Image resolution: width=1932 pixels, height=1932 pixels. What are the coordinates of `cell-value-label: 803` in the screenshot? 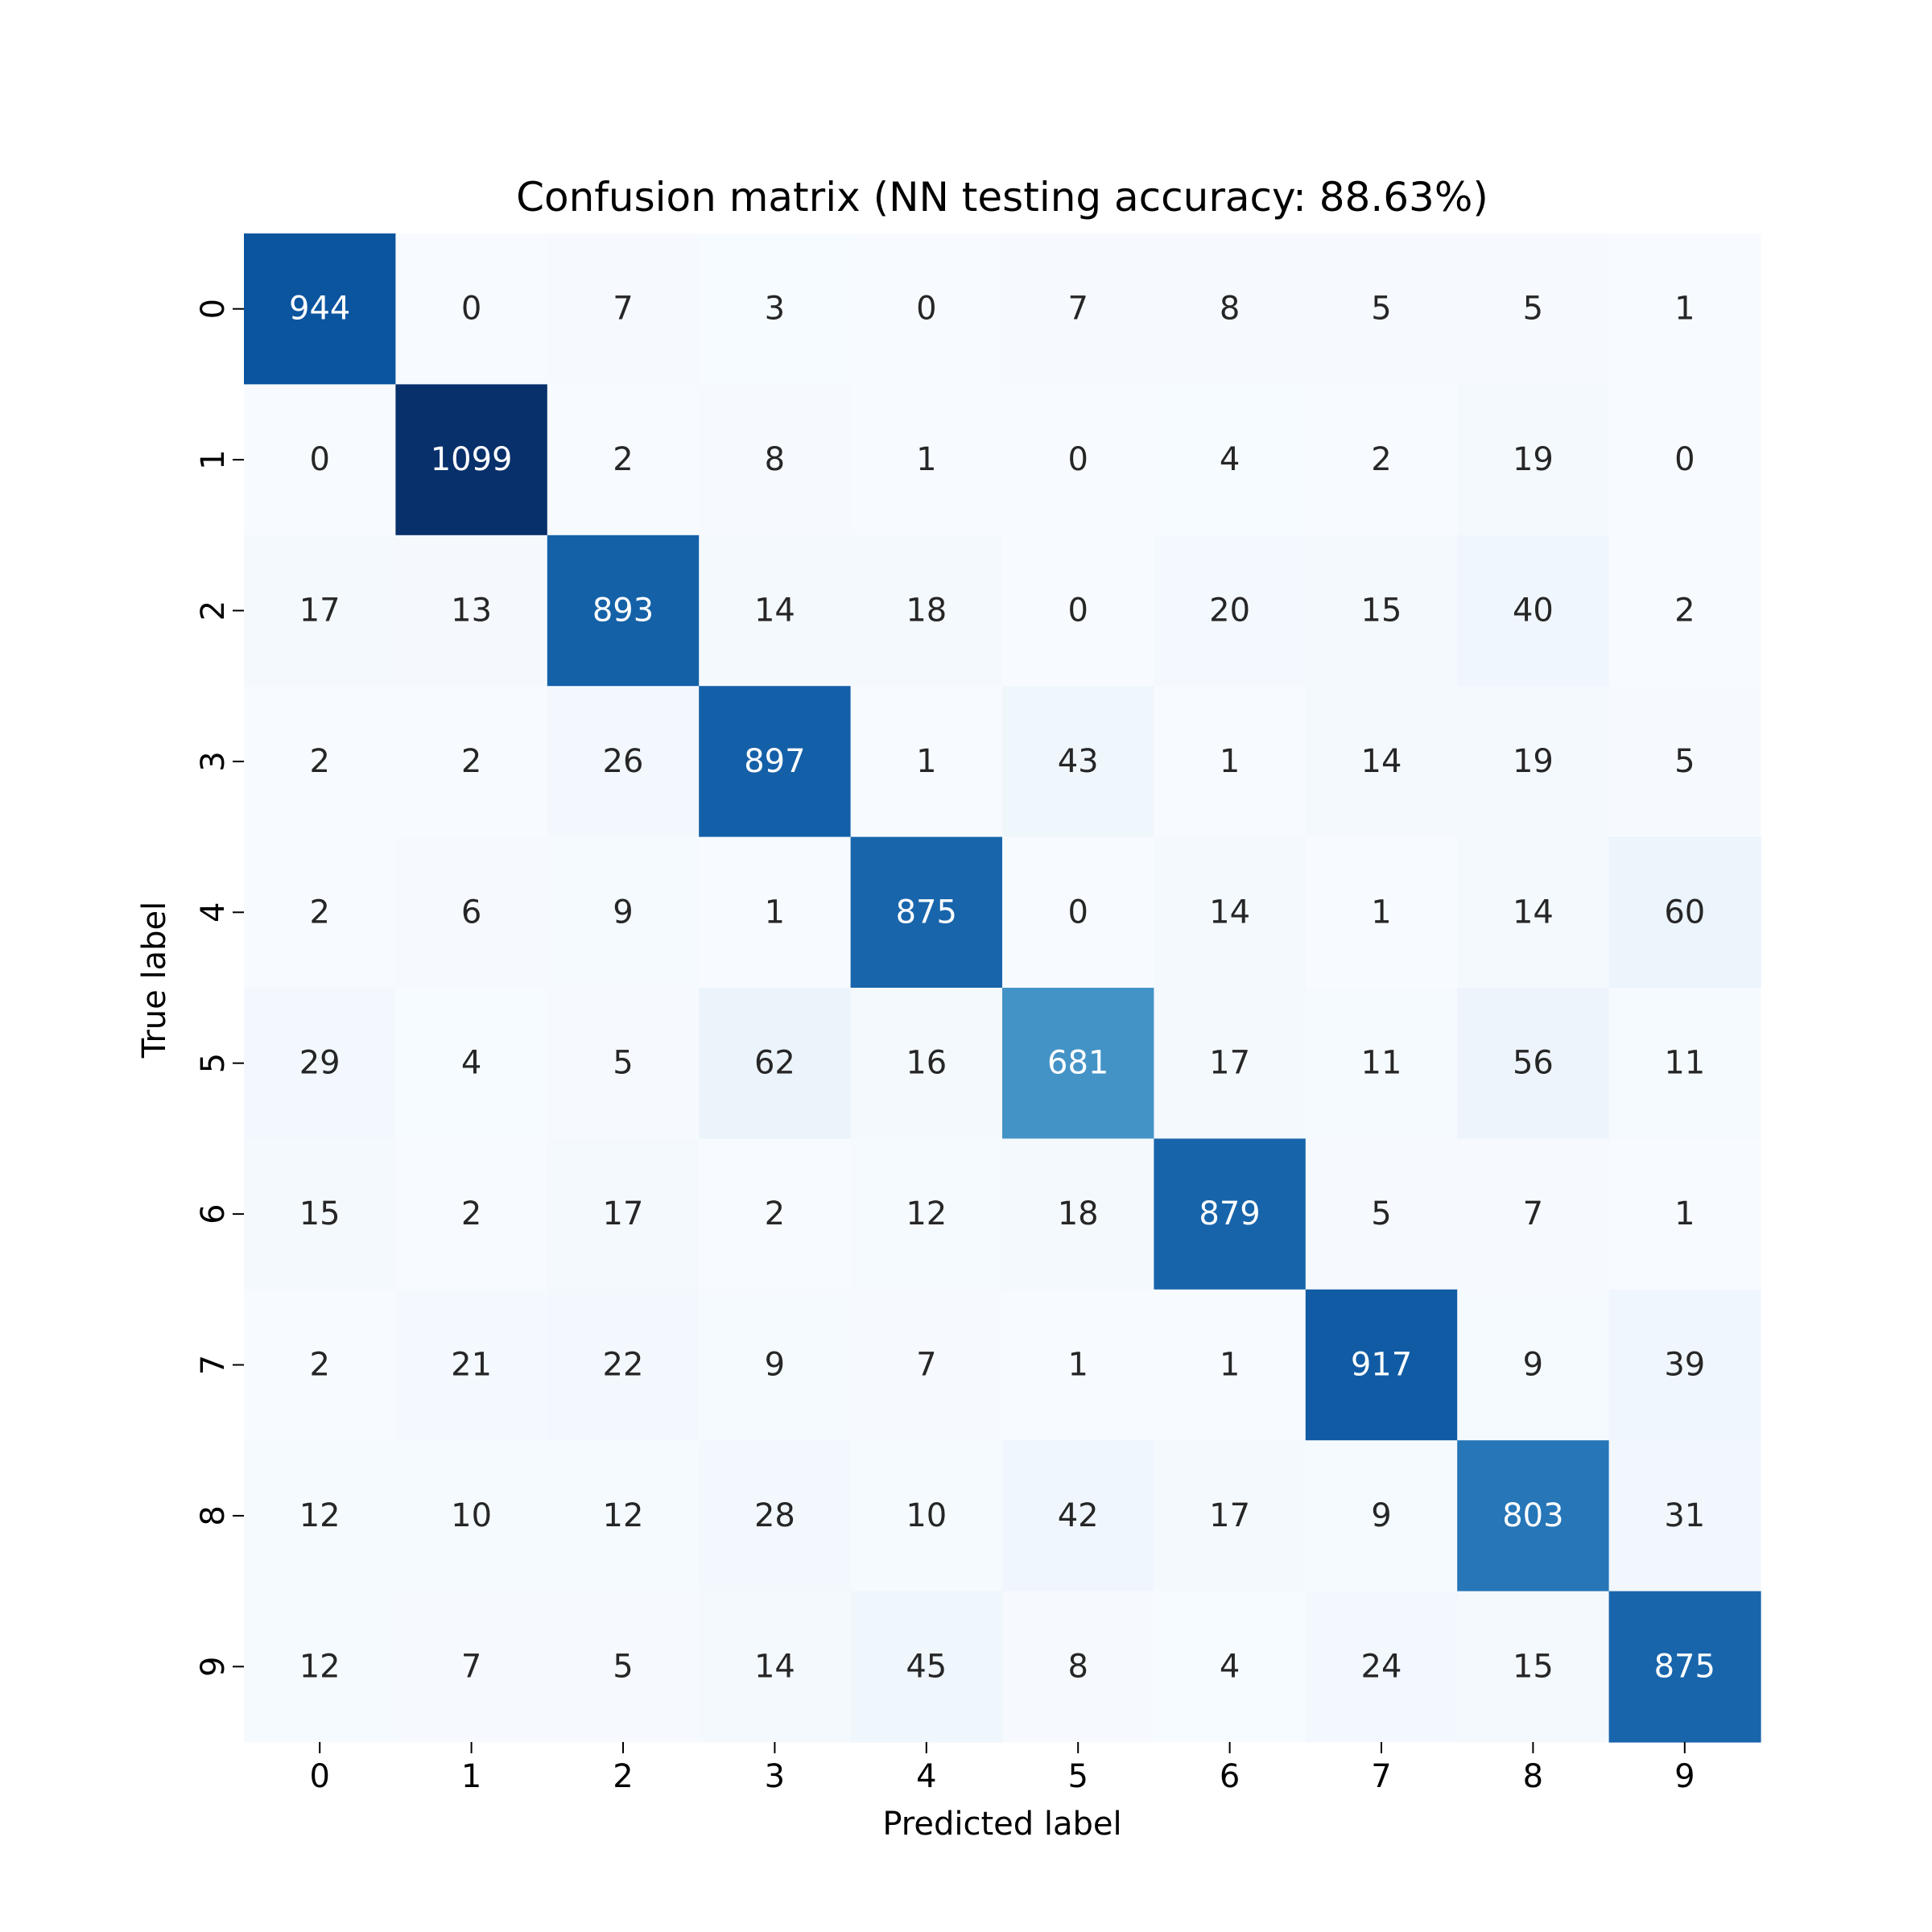 It's located at (1532, 1515).